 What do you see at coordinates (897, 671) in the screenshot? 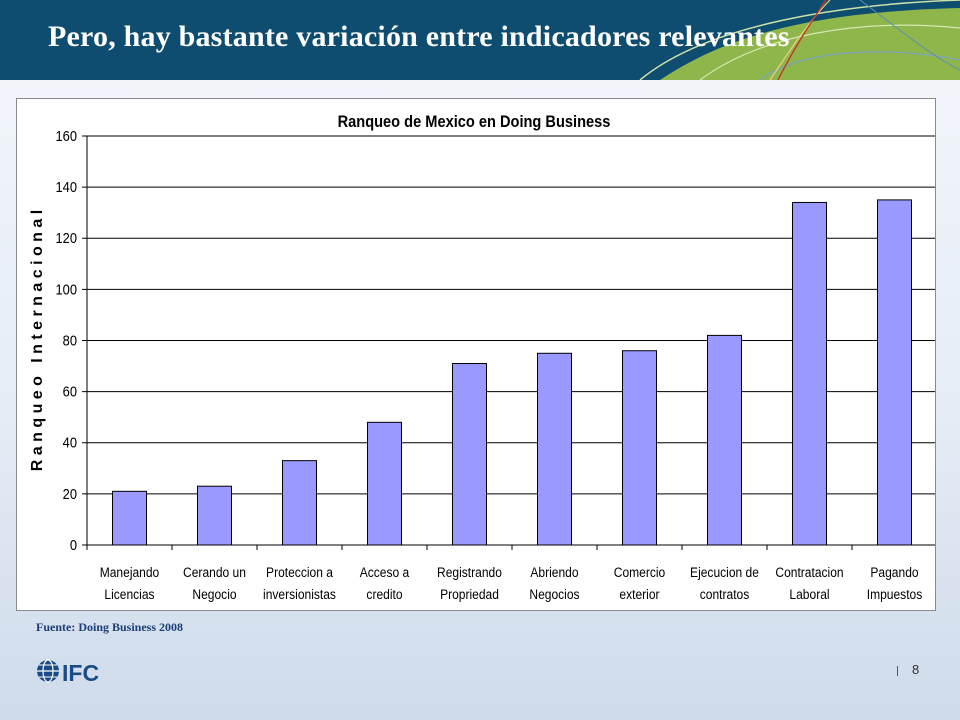
I see `page-number-divider` at bounding box center [897, 671].